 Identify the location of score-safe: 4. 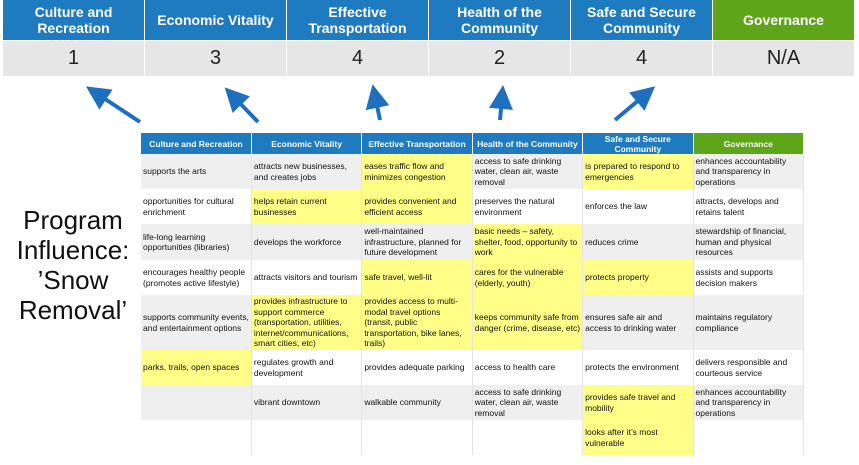
(642, 58).